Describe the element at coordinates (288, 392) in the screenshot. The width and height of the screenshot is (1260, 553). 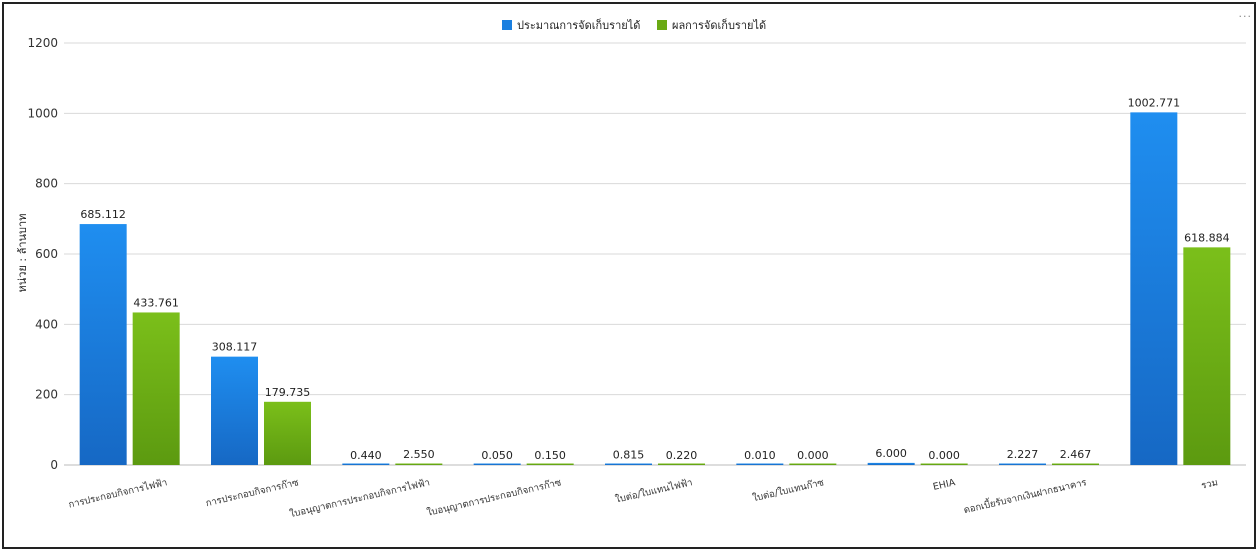
I see `data-label: 179.735` at that location.